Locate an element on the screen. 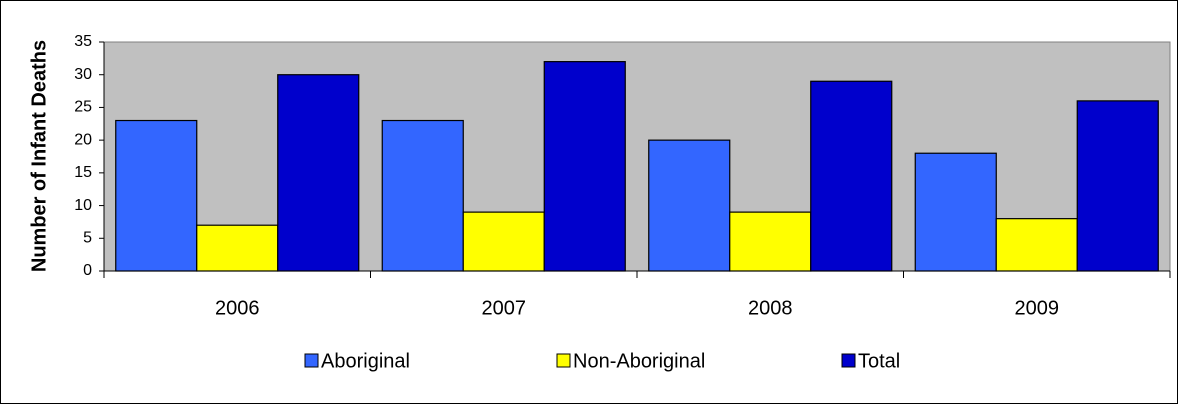  legend-label: Total is located at coordinates (879, 361).